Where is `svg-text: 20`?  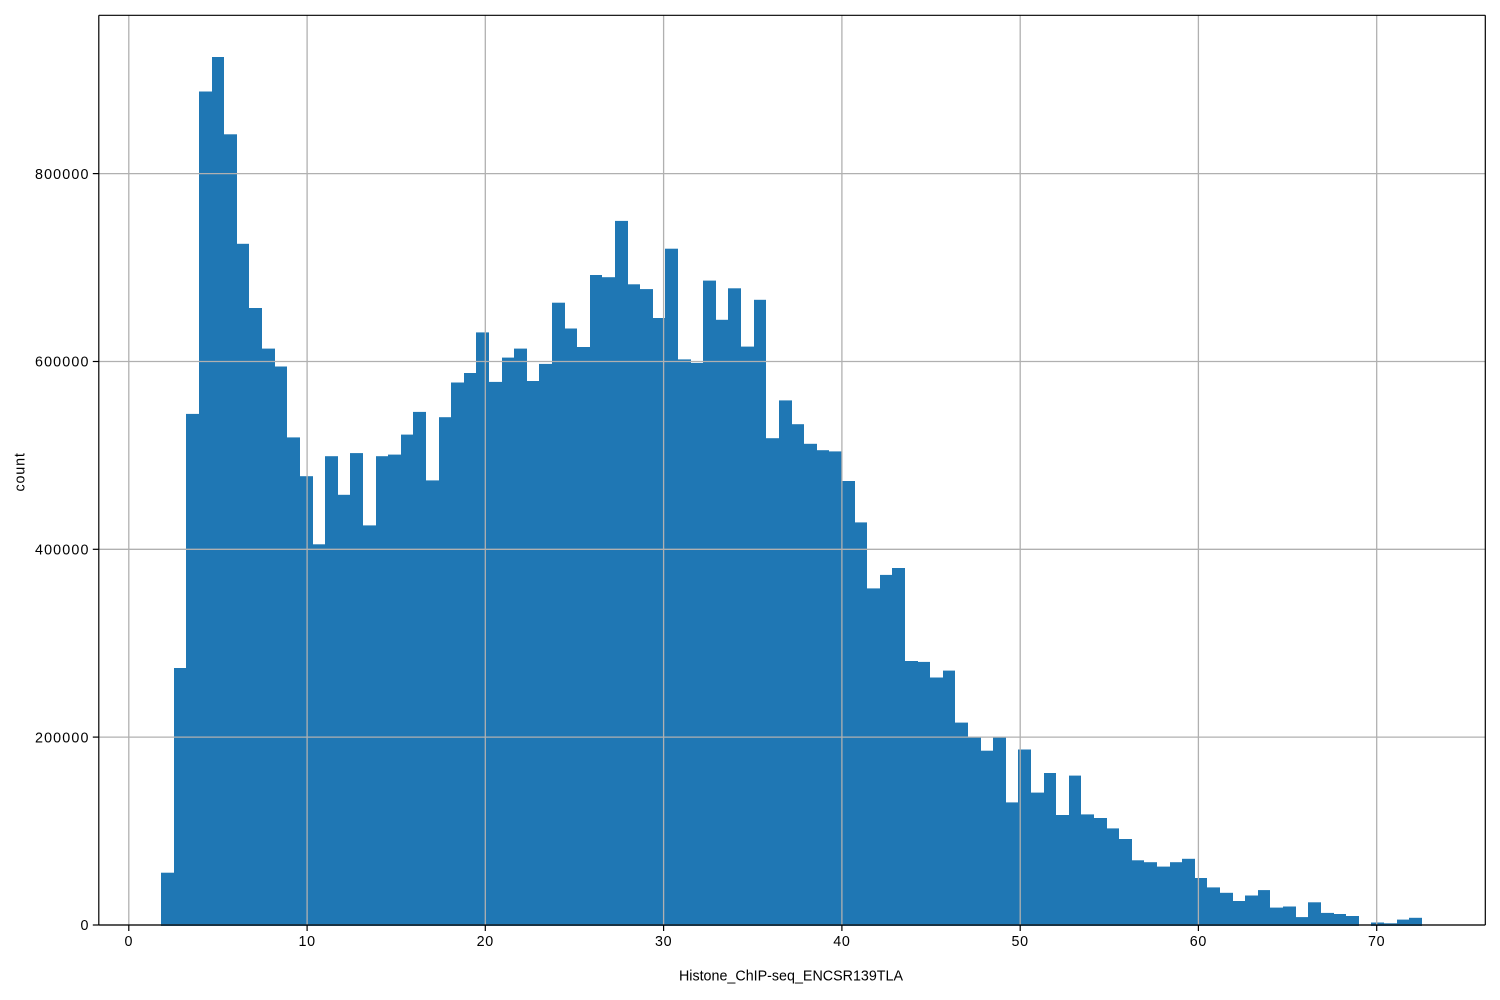
svg-text: 20 is located at coordinates (485, 942).